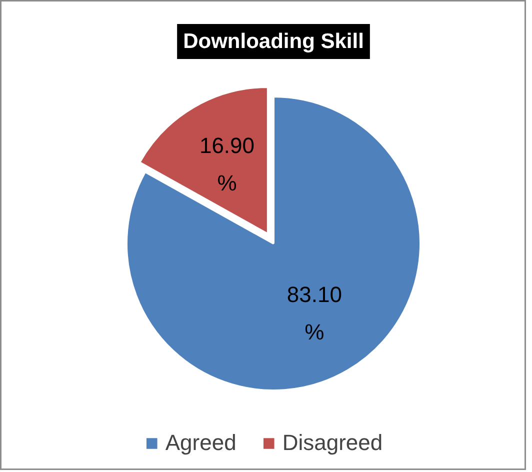 This screenshot has height=472, width=532. I want to click on data-label: 16.90 %, so click(227, 164).